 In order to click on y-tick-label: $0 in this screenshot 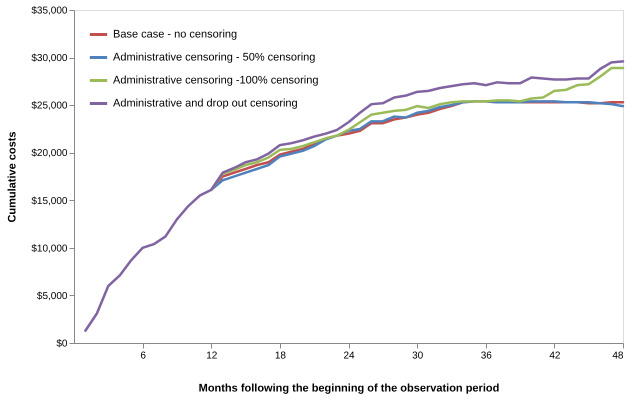, I will do `click(62, 344)`.